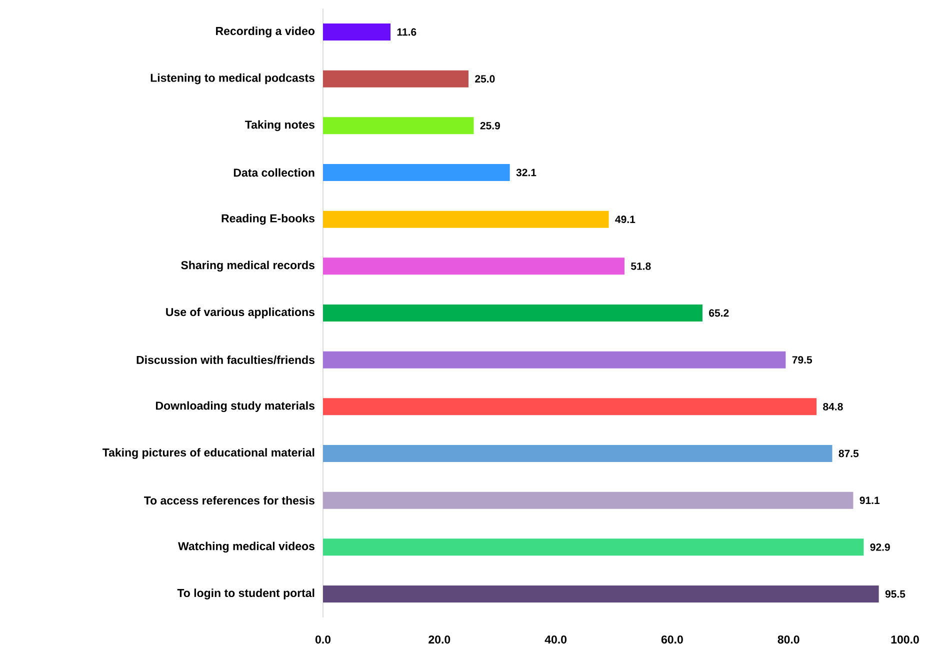  I want to click on data-label: 32.1, so click(526, 172).